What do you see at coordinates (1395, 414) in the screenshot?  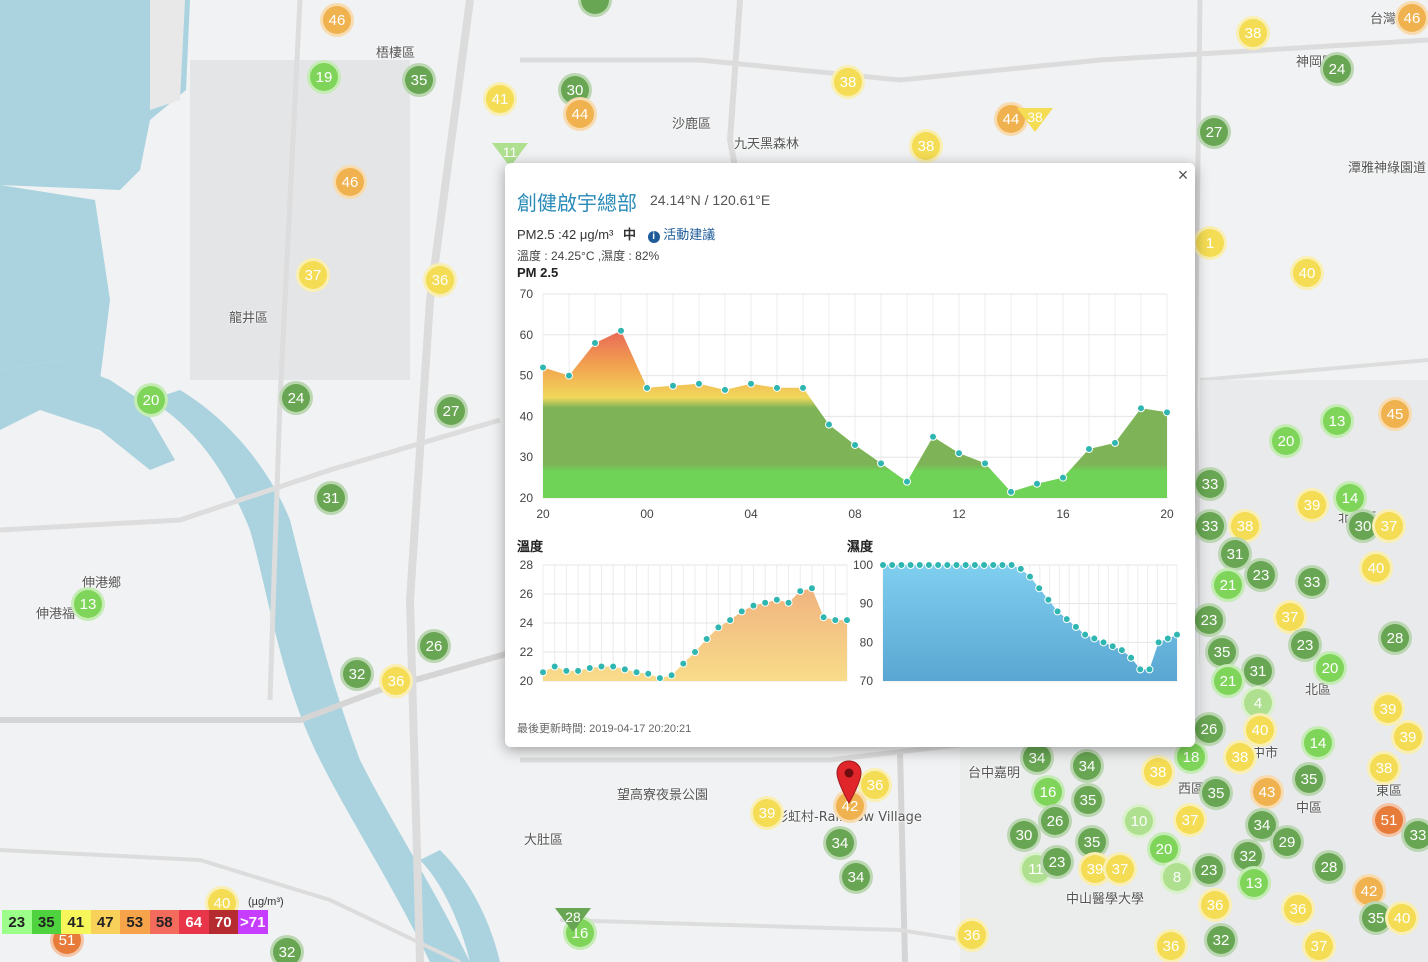 I see `station-marker: 45` at bounding box center [1395, 414].